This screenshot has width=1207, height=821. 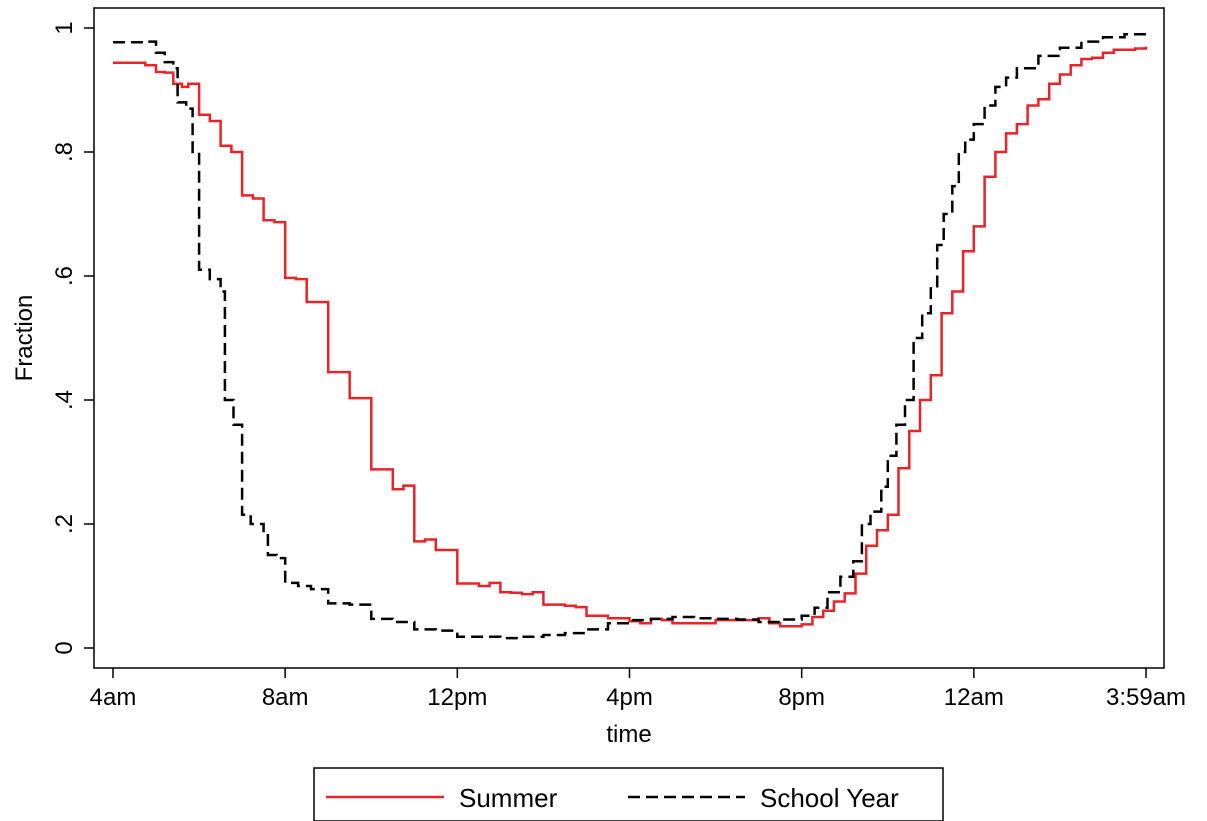 I want to click on y-tick-label-4: .8, so click(x=64, y=152).